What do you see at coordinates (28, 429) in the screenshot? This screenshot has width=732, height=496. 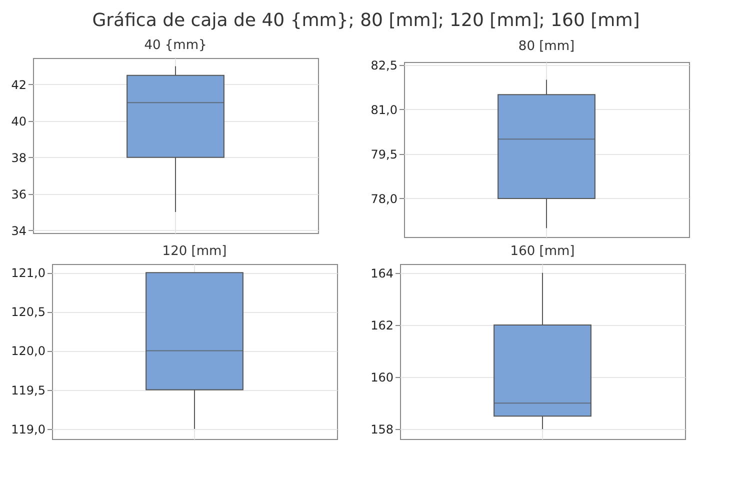 I see `y-tick-label: 119,0` at bounding box center [28, 429].